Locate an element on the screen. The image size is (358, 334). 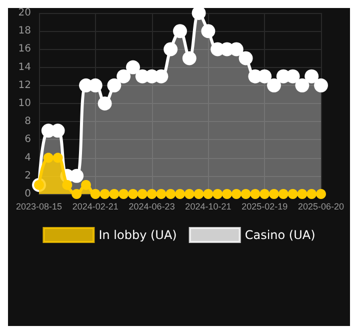
x-tick-label: 2025-06-20 is located at coordinates (321, 207).